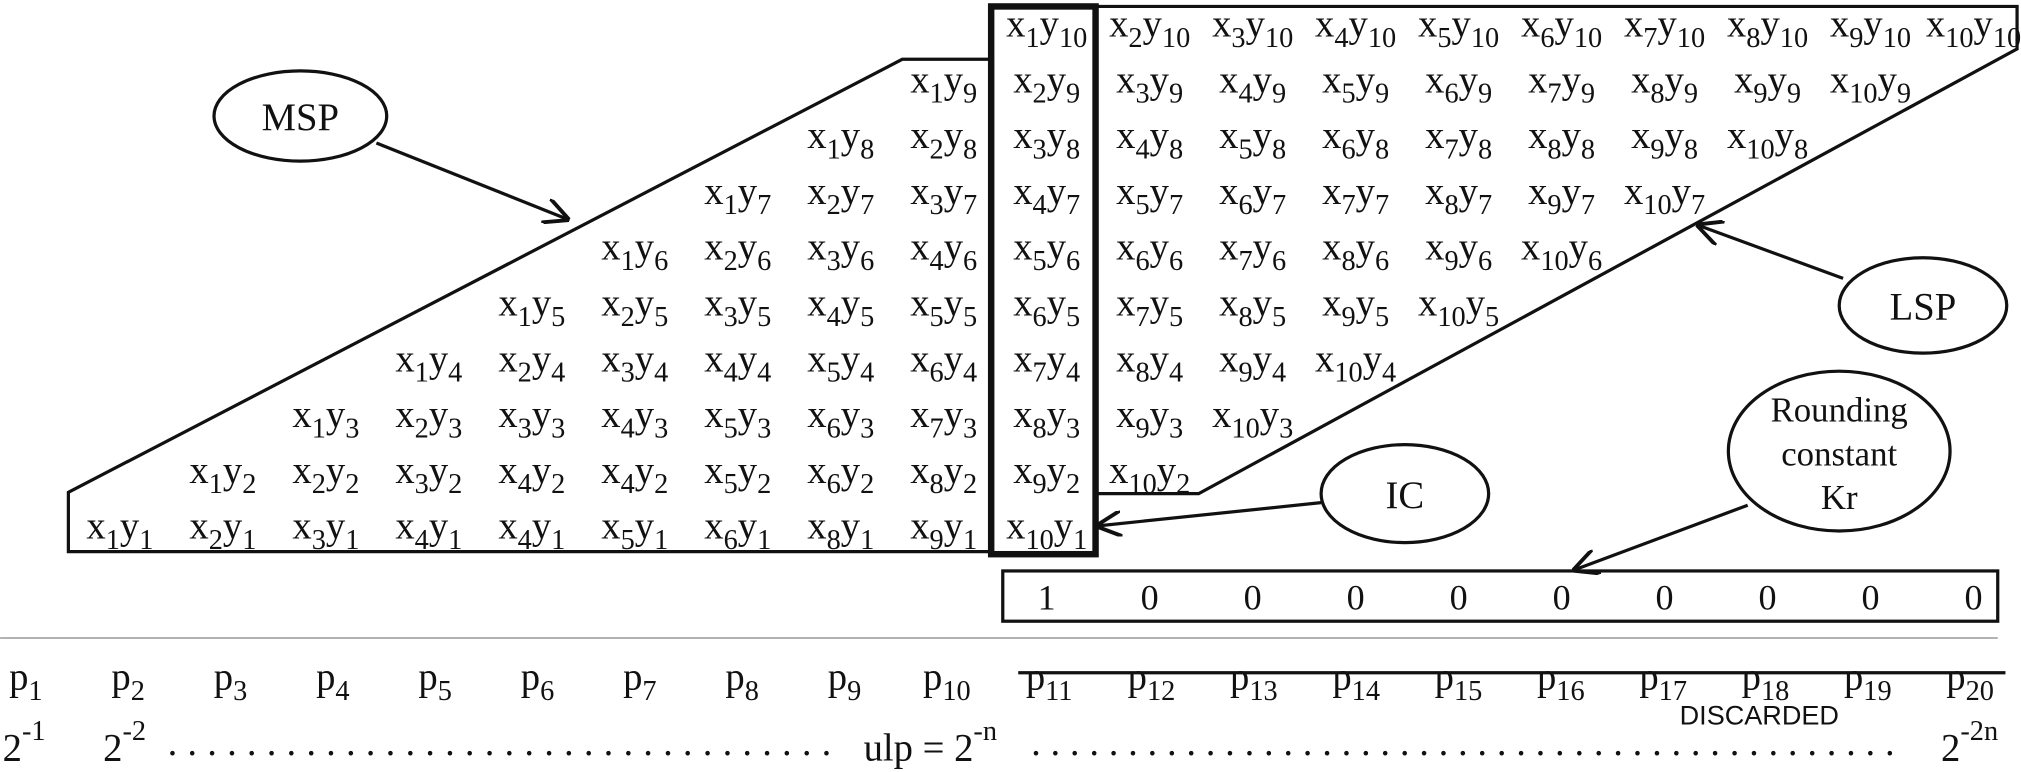 The width and height of the screenshot is (2021, 772). I want to click on partial-product: x1y3, so click(325, 419).